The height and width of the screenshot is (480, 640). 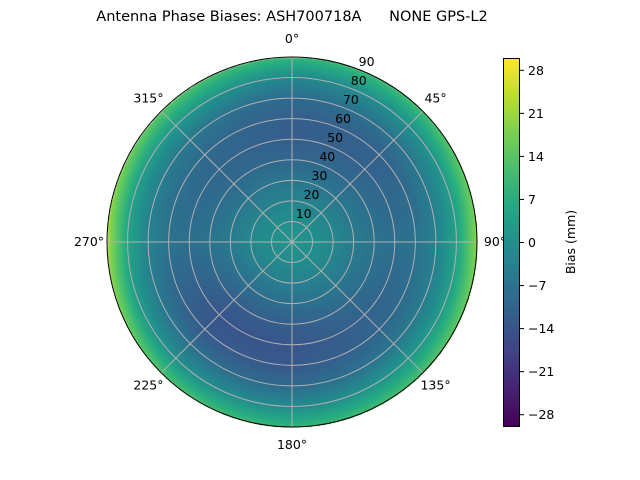 What do you see at coordinates (343, 118) in the screenshot?
I see `radial-tick-label: 60` at bounding box center [343, 118].